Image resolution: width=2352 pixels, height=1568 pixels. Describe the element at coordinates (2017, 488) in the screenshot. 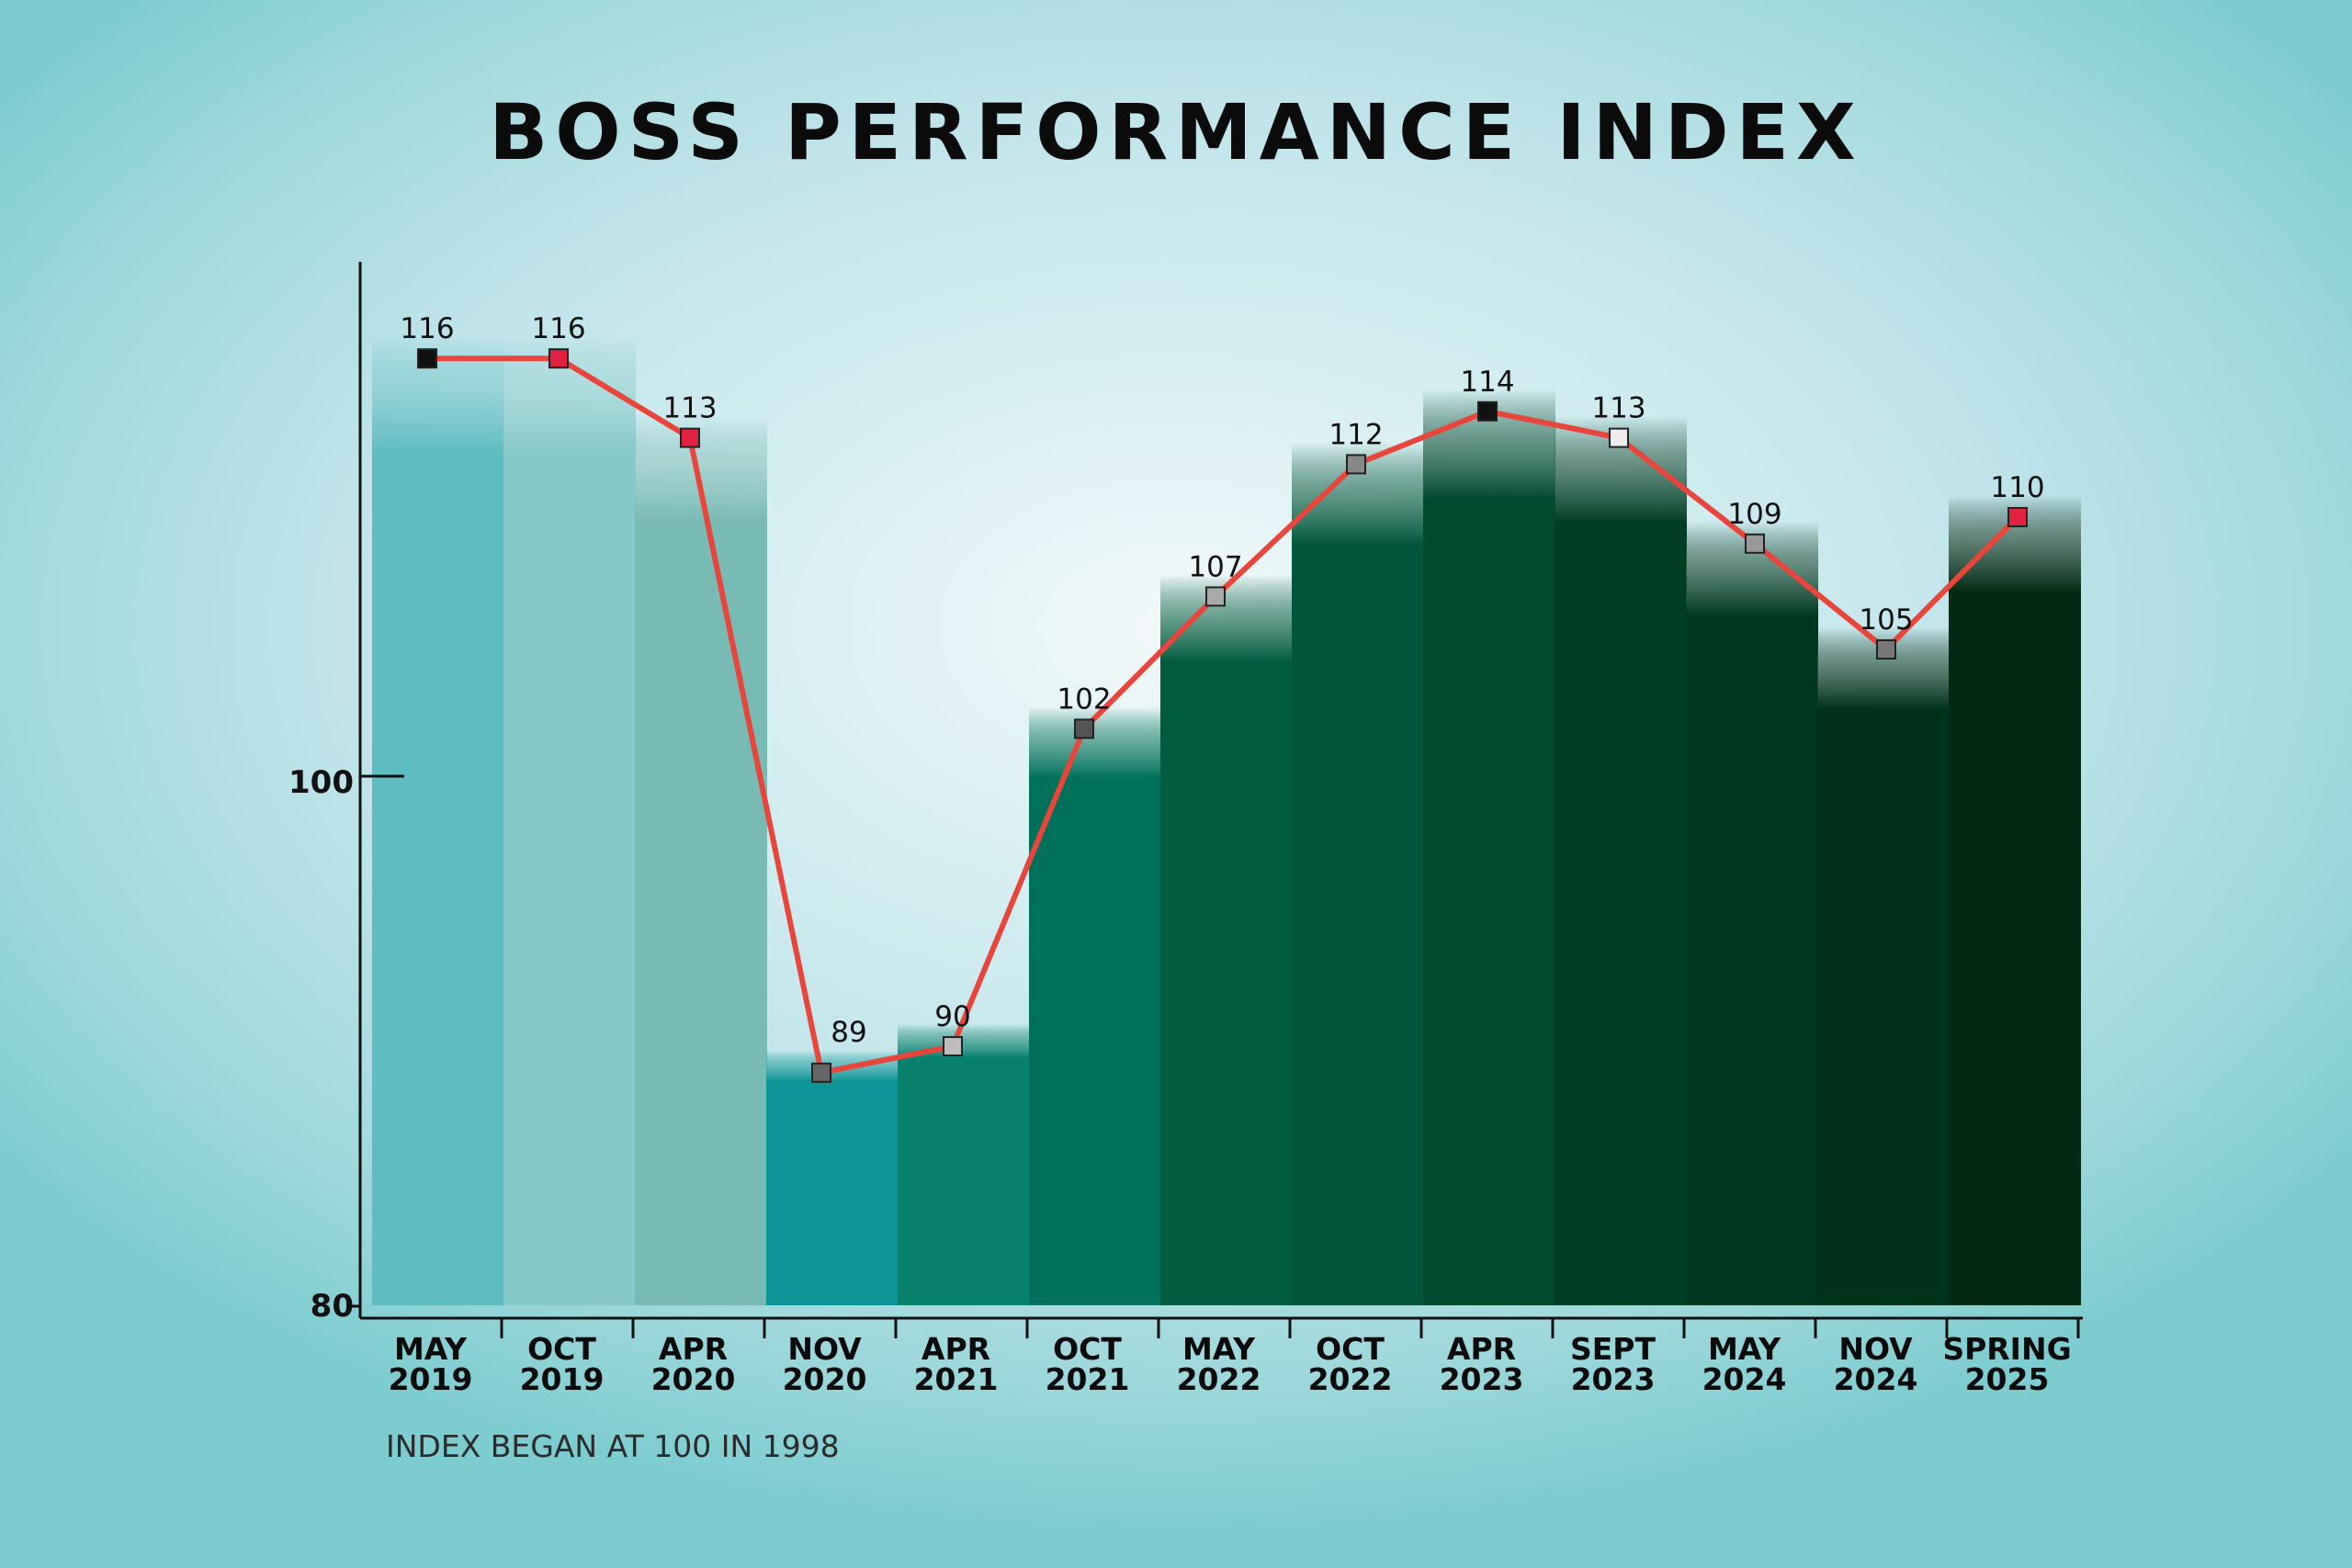

I see `data-label: 110` at that location.